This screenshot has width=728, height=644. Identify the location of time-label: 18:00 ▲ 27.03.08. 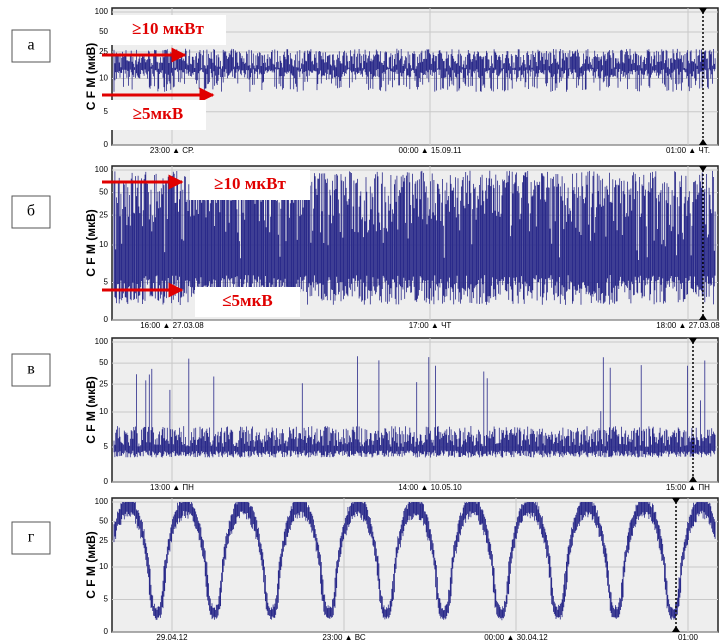
(688, 325).